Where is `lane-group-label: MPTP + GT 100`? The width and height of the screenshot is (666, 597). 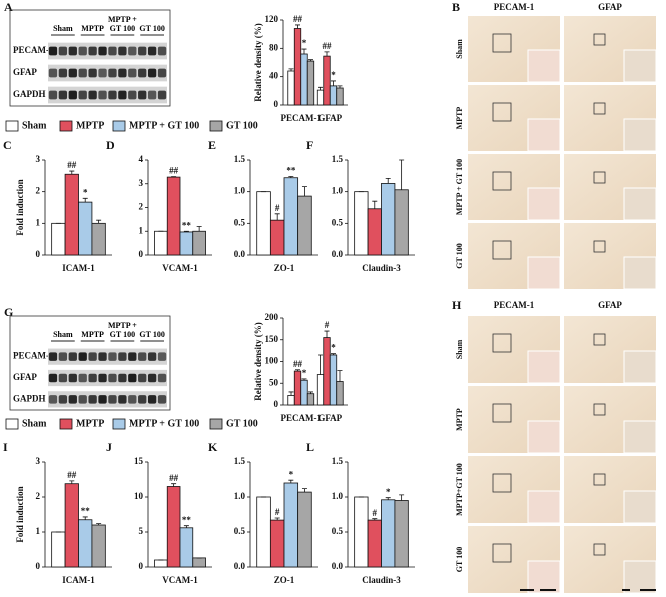
lane-group-label: MPTP + GT 100 is located at coordinates (122, 330).